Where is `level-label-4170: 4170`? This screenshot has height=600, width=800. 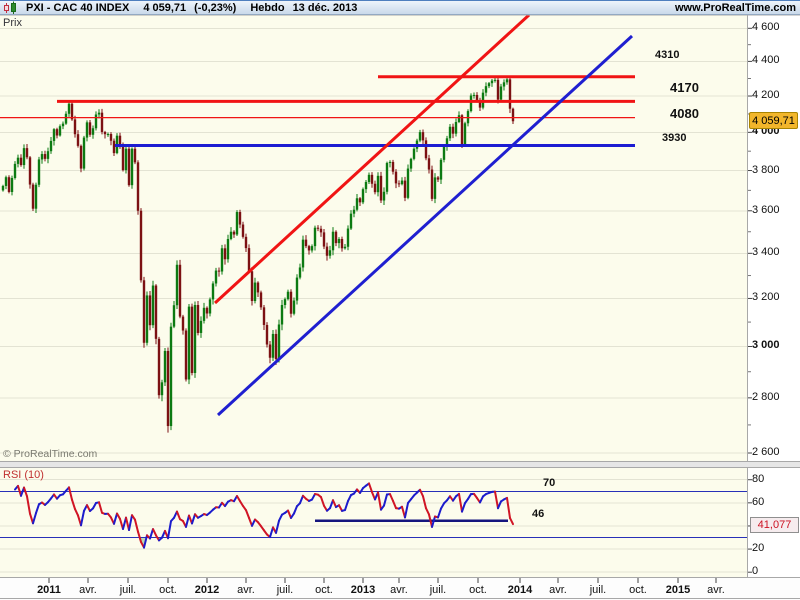
level-label-4170: 4170 is located at coordinates (684, 87).